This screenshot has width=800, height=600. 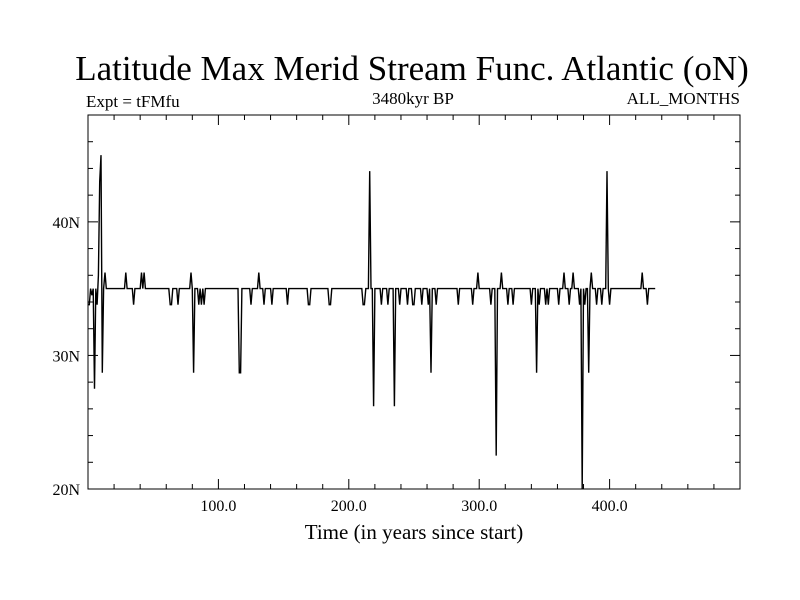 I want to click on x-axis-label: Time (in years since start), so click(x=414, y=532).